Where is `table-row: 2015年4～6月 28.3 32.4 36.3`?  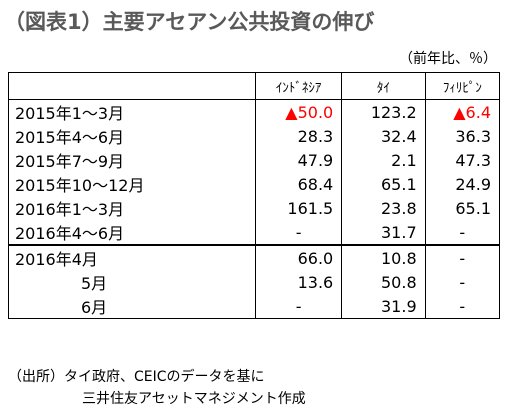 table-row: 2015年4～6月 28.3 32.4 36.3 is located at coordinates (254, 136).